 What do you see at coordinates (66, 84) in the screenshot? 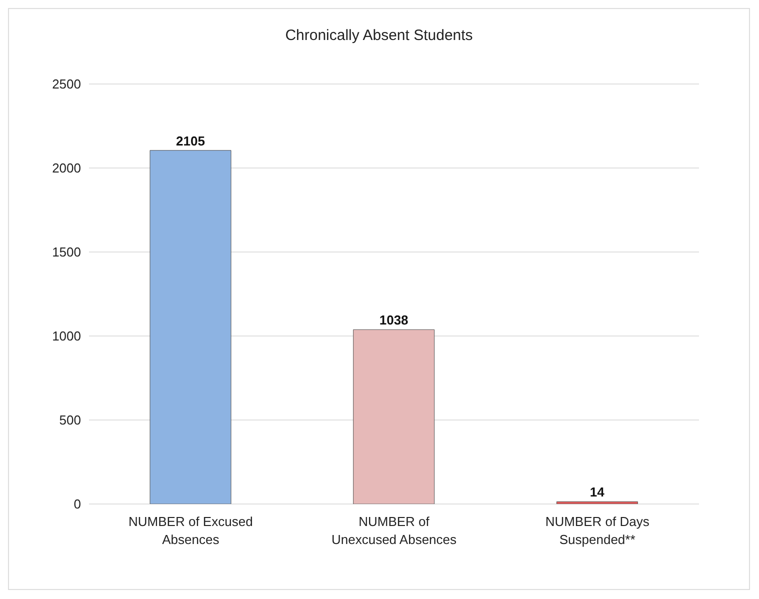
I see `y-tick-label: 2500` at bounding box center [66, 84].